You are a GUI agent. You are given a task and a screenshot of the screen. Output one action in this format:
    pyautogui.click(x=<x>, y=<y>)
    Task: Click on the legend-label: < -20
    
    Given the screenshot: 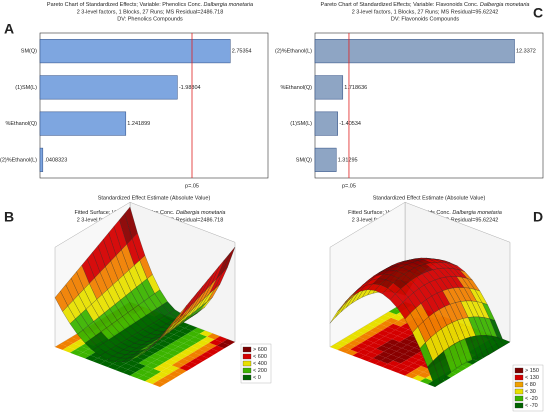 What is the action you would take?
    pyautogui.click(x=531, y=399)
    